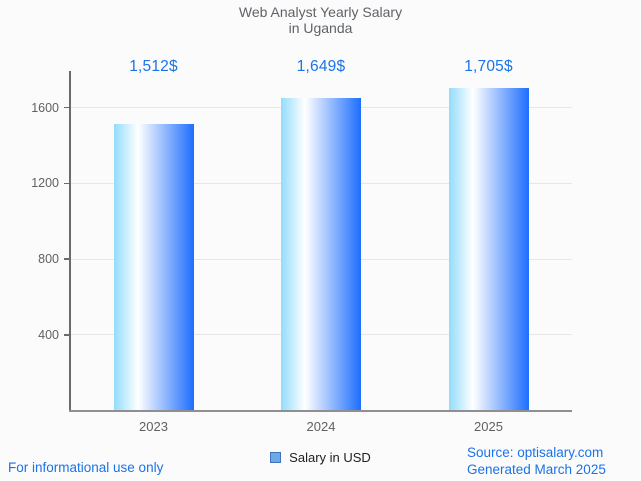  I want to click on y-tick-label-1200: 1200, so click(45, 183).